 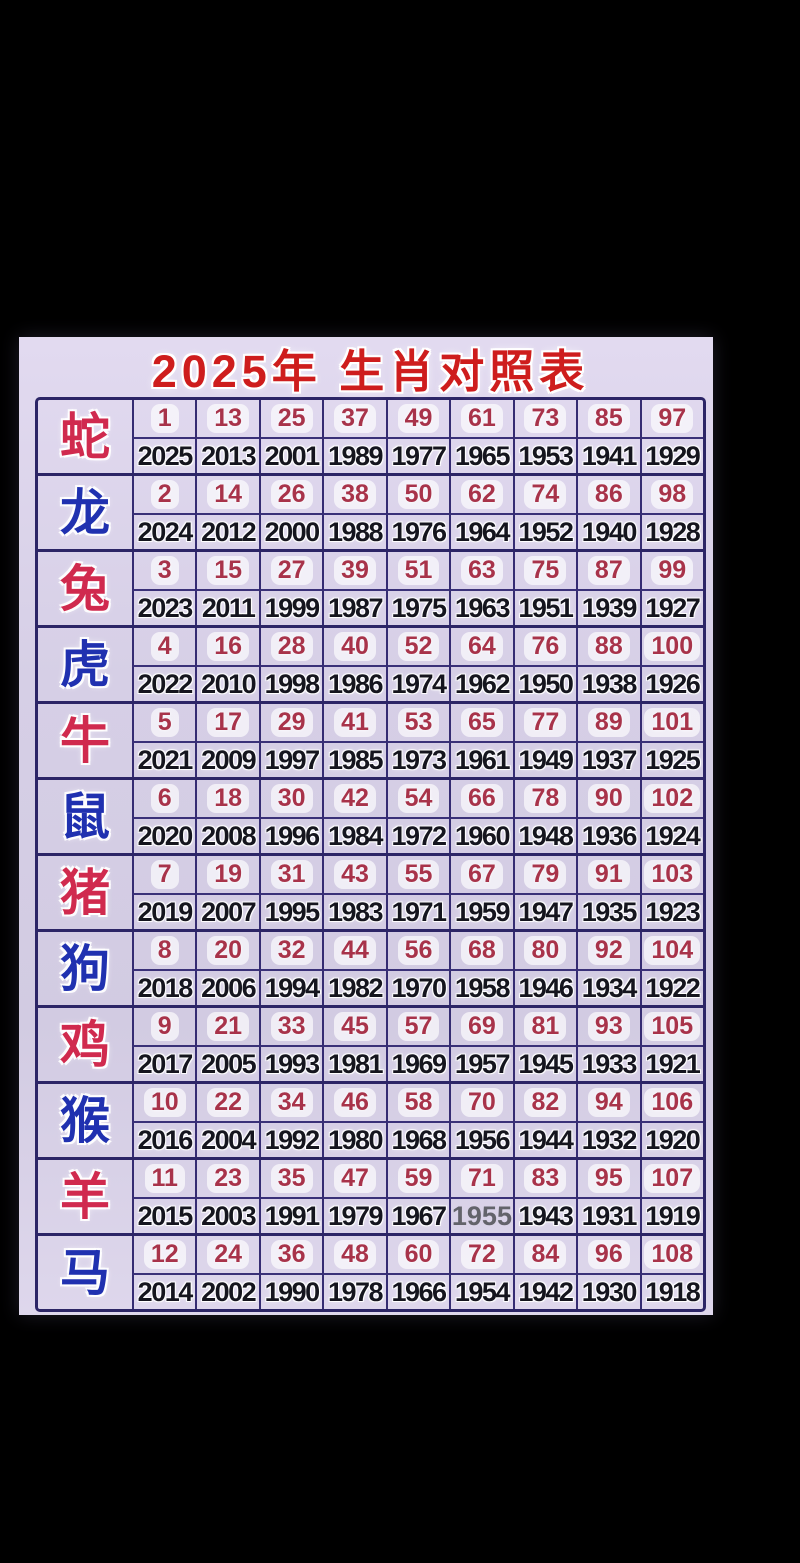 What do you see at coordinates (544, 875) in the screenshot?
I see `age-cell: 79` at bounding box center [544, 875].